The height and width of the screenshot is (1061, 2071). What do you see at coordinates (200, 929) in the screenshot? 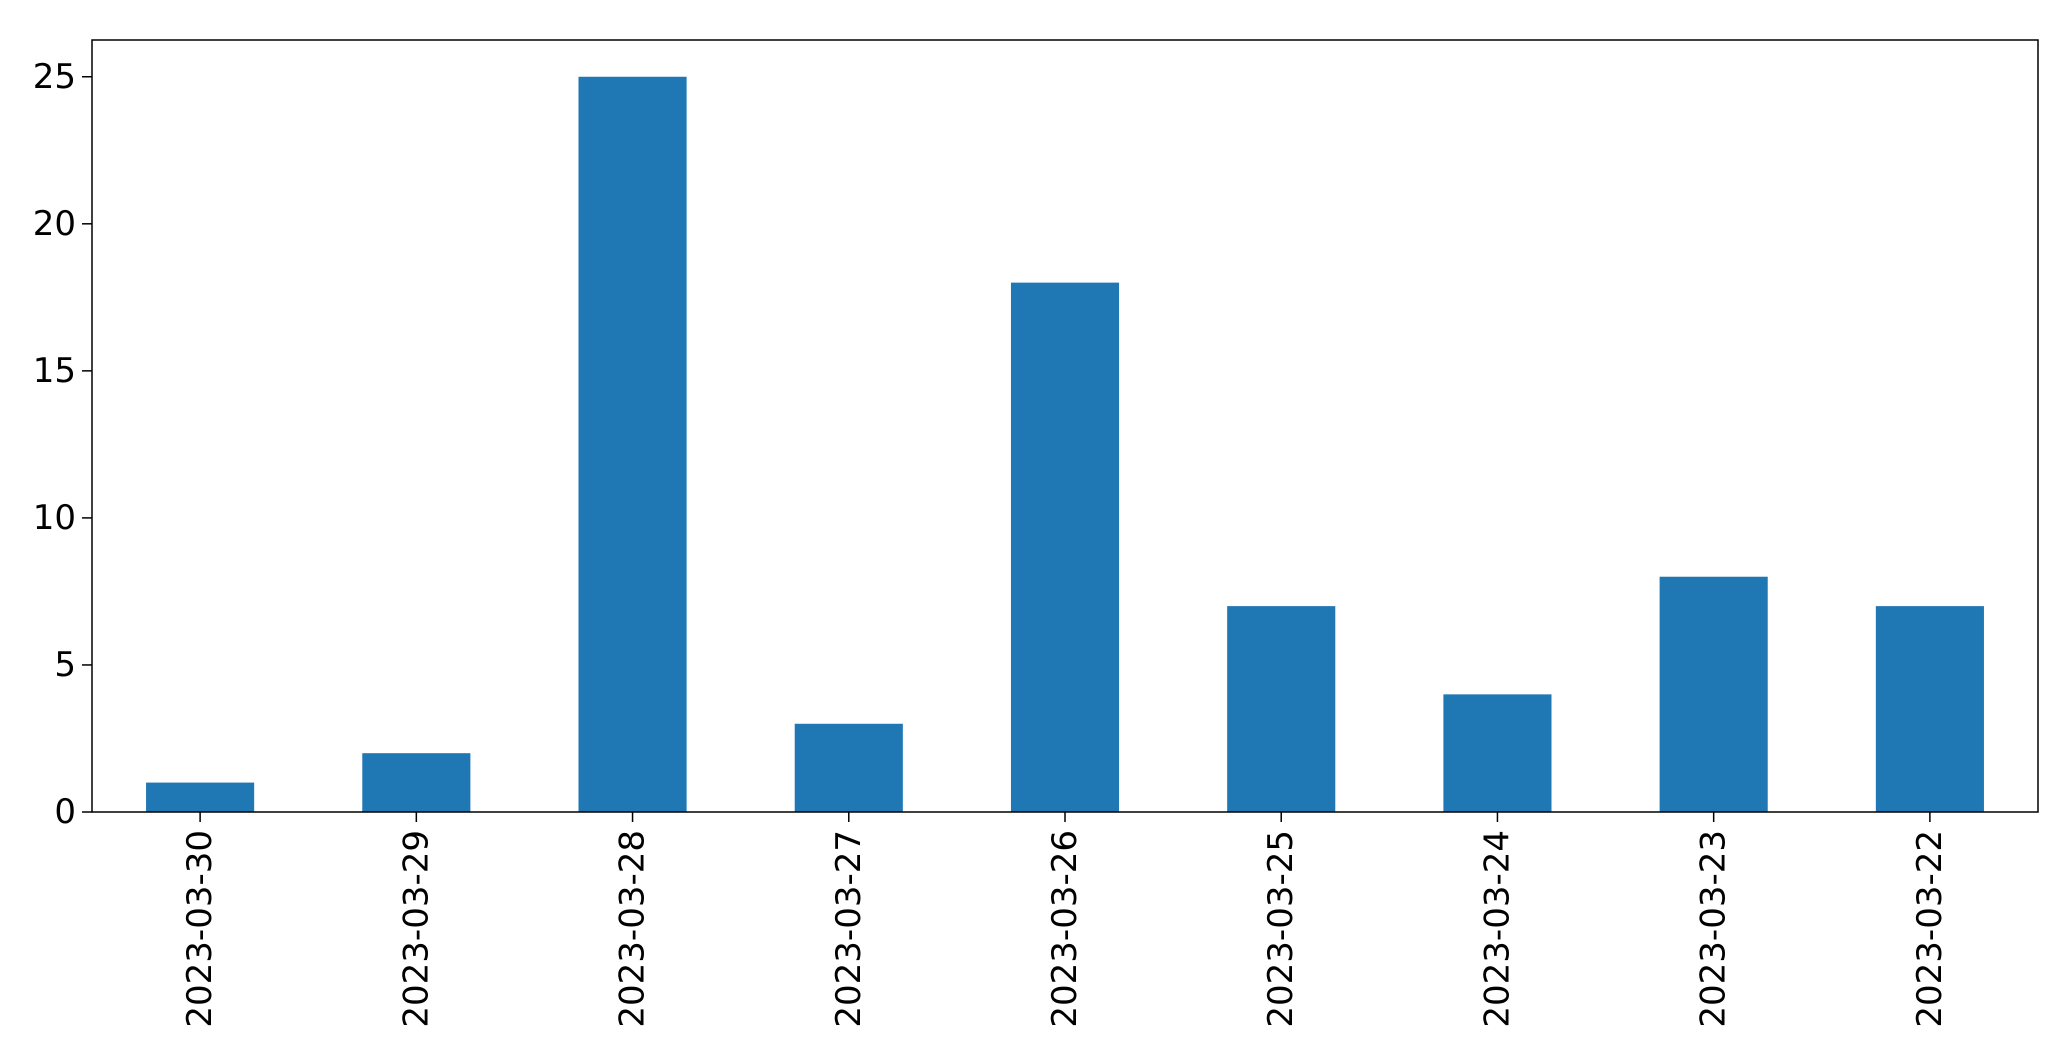
I see `x-tick-label: 2023-03-30` at bounding box center [200, 929].